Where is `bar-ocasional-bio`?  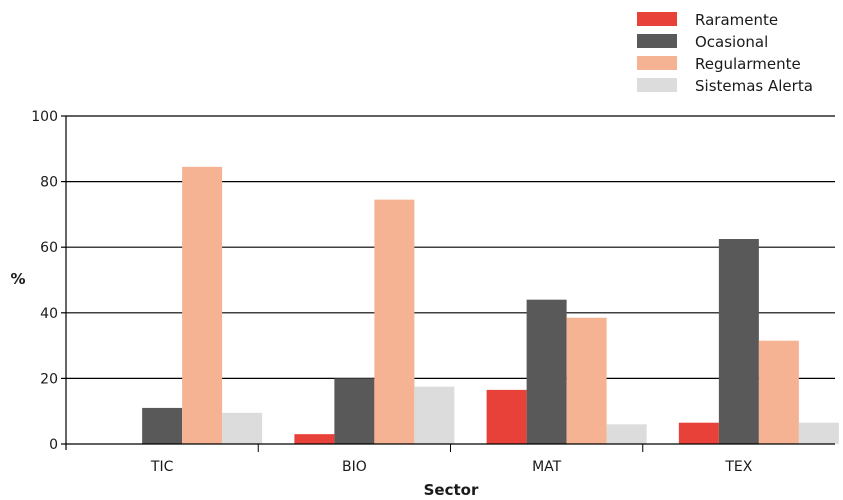
bar-ocasional-bio is located at coordinates (354, 411).